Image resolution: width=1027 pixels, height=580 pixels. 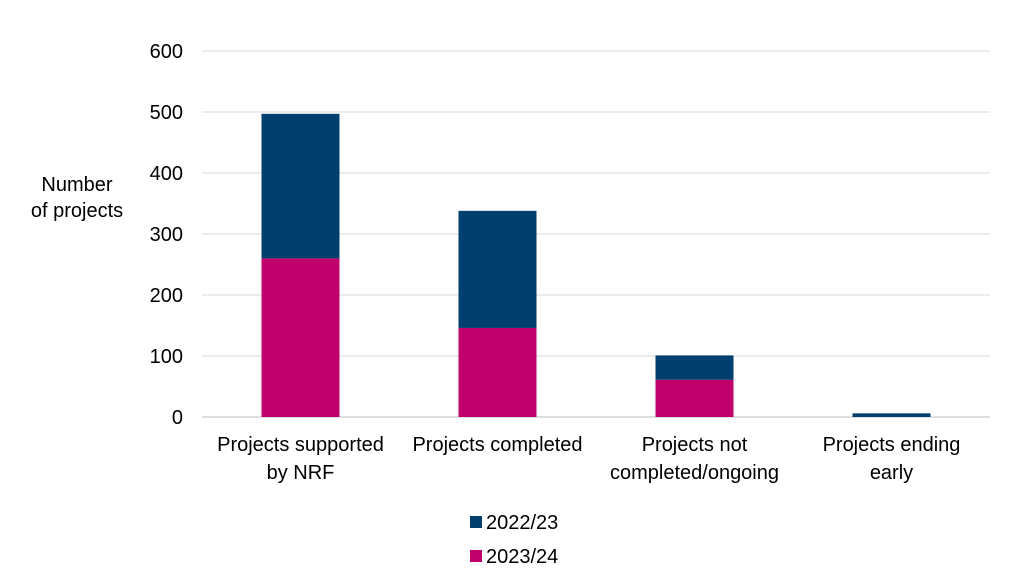 I want to click on y-tick-label: 100, so click(x=166, y=357).